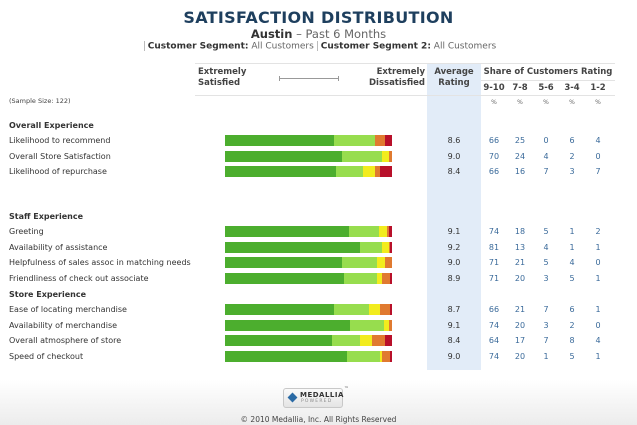 This screenshot has width=637, height=425. What do you see at coordinates (396, 83) in the screenshot?
I see `header-text: Dissatisfied` at bounding box center [396, 83].